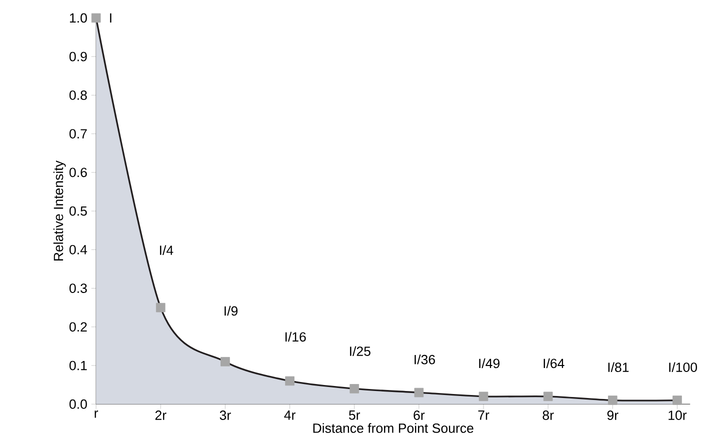 The height and width of the screenshot is (439, 704). I want to click on x-tick-label: 3r, so click(225, 415).